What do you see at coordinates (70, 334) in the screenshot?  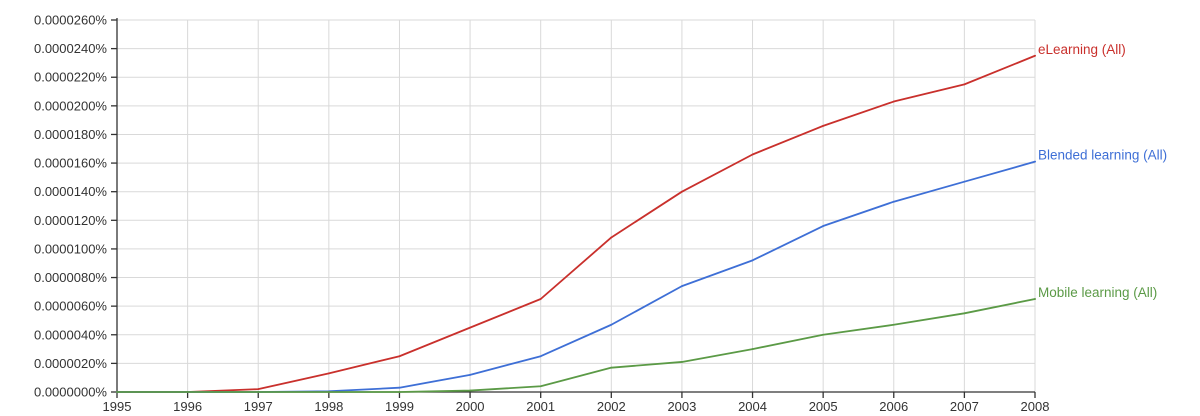 I see `y-tick-label: 0.0000040%` at bounding box center [70, 334].